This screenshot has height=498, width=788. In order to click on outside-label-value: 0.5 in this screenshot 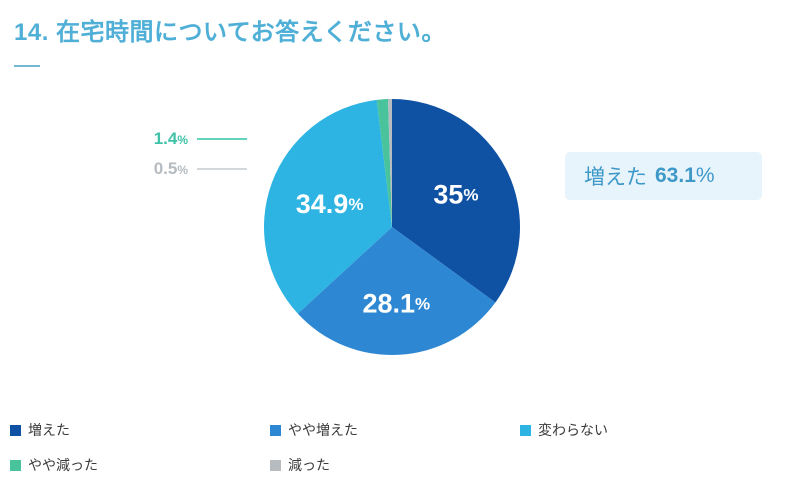, I will do `click(165, 168)`.